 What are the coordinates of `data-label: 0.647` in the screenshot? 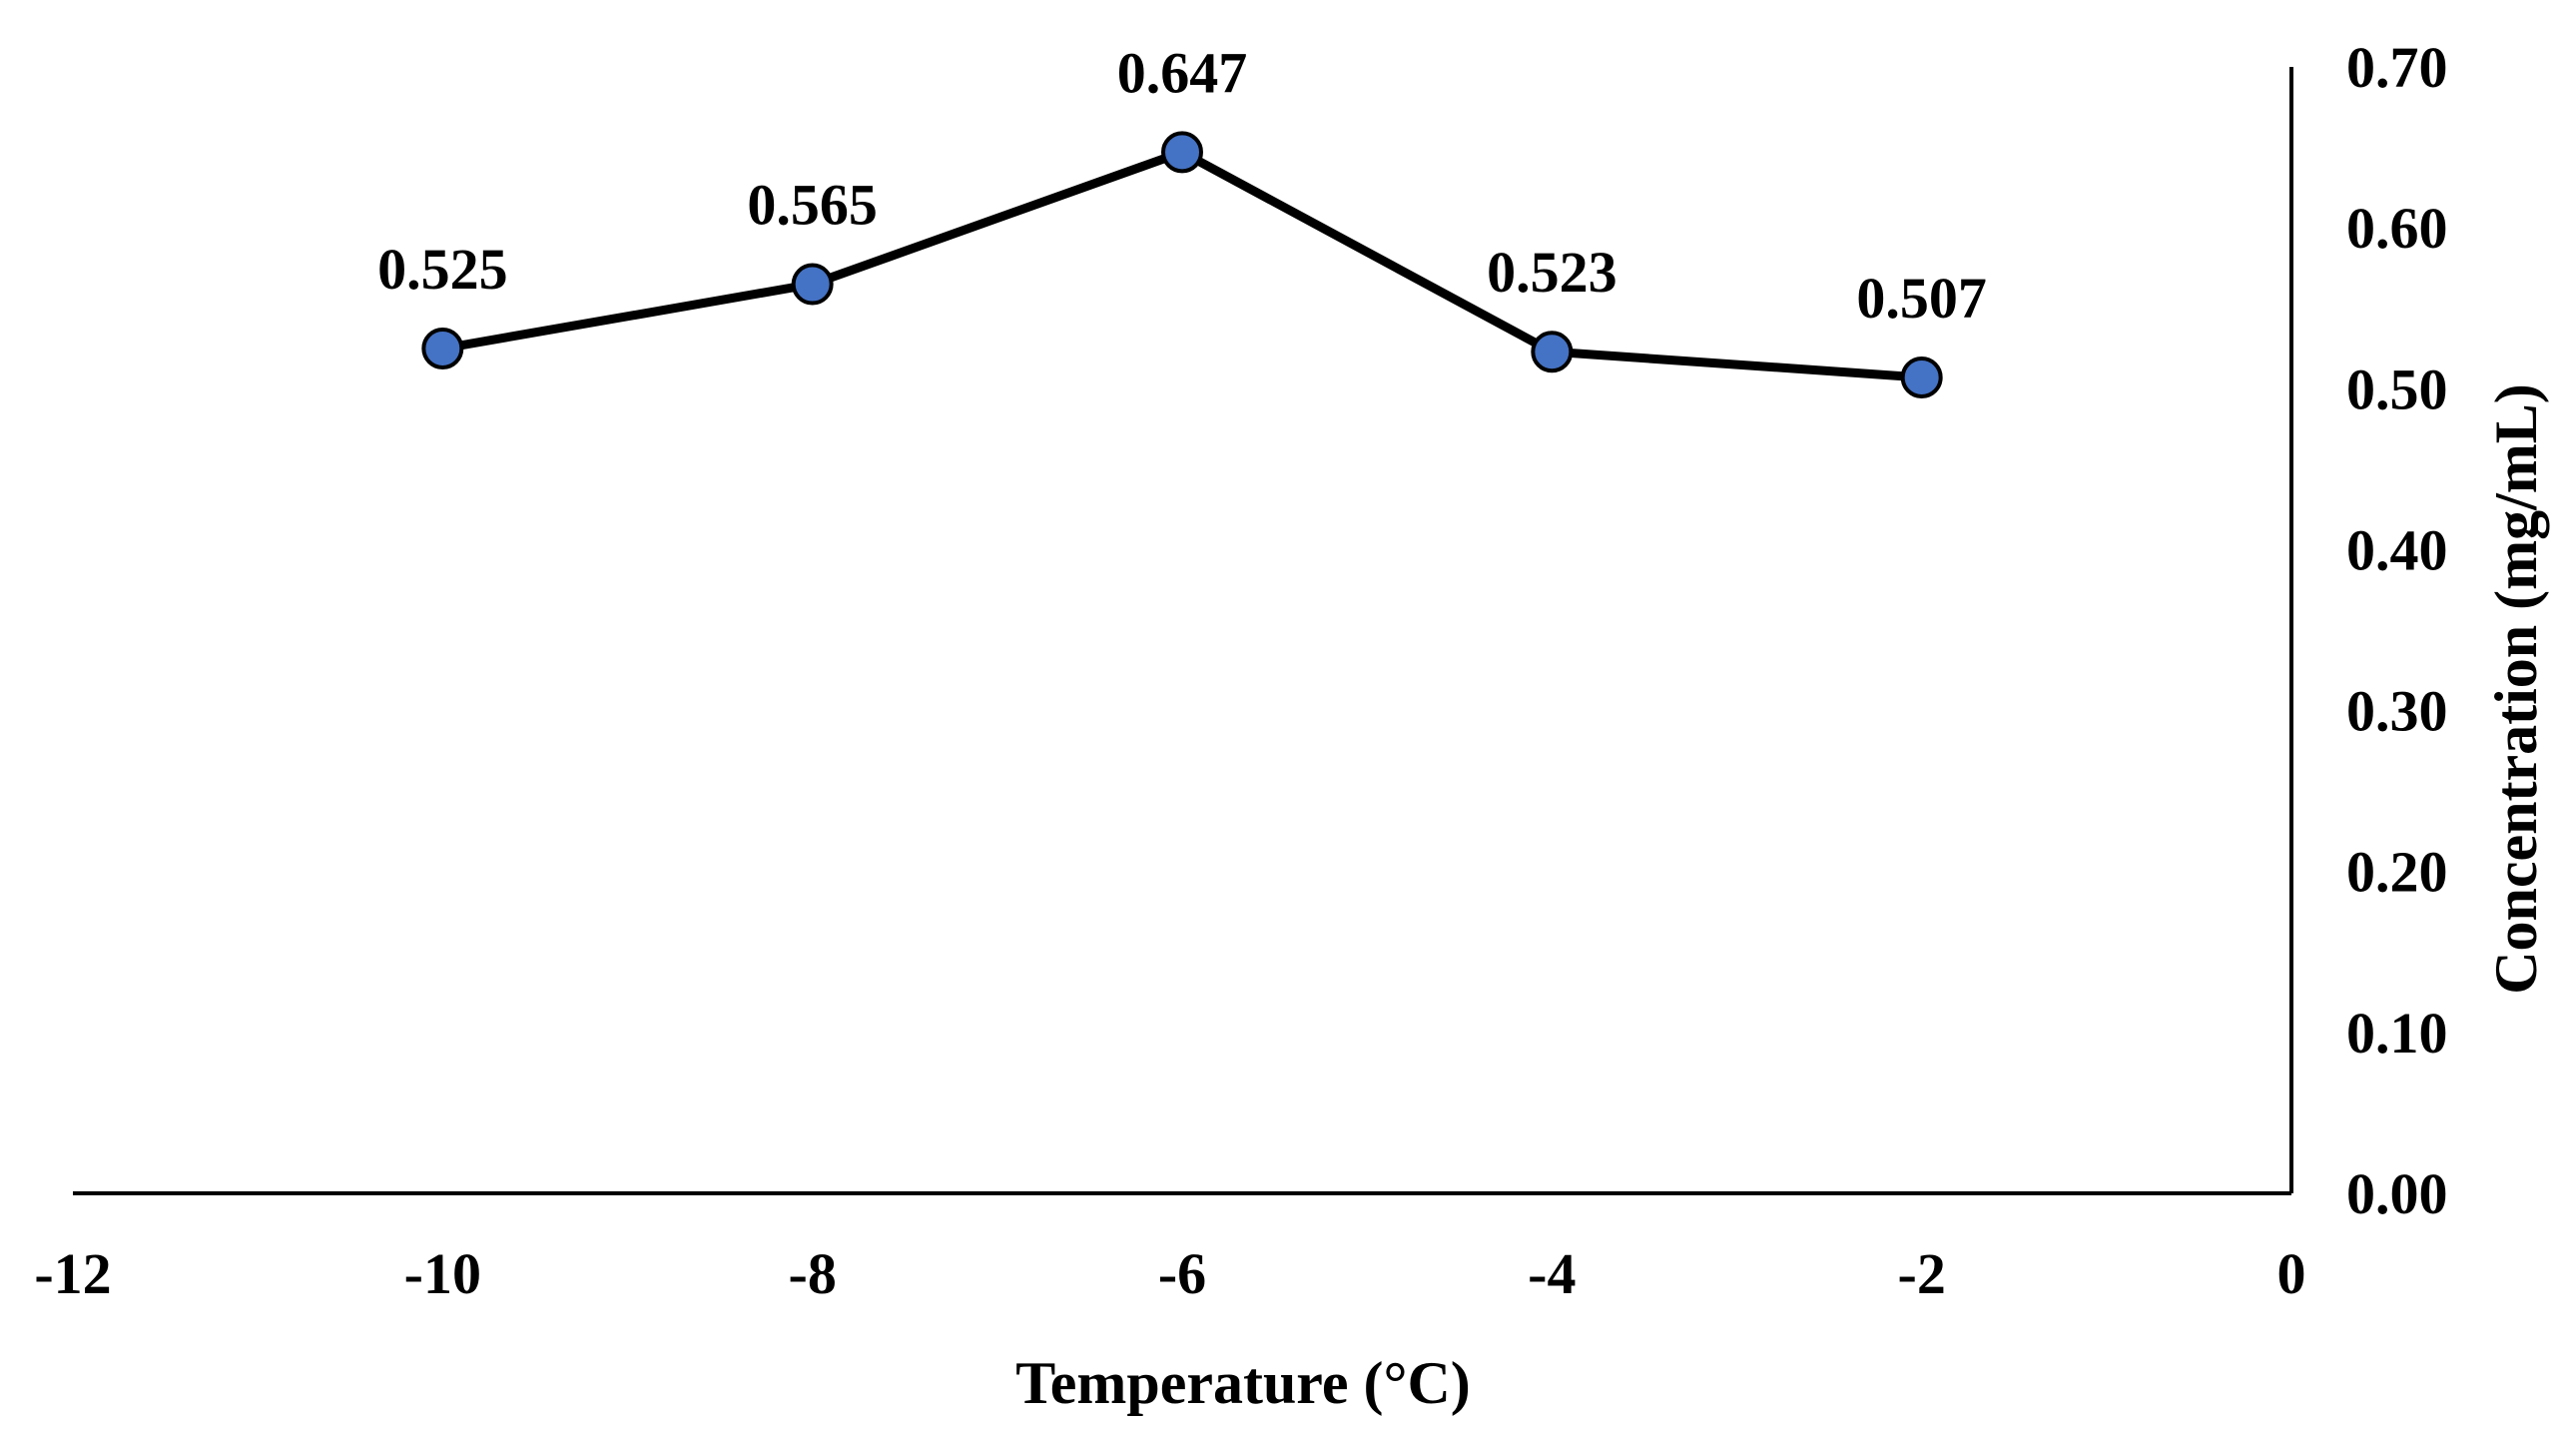 It's located at (1182, 72).